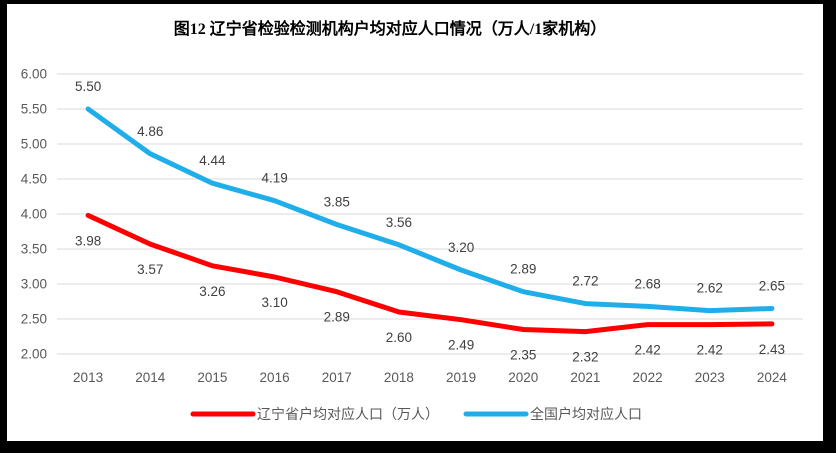 This screenshot has width=836, height=453. I want to click on y-axis-tick-label: 4.00, so click(34, 214).